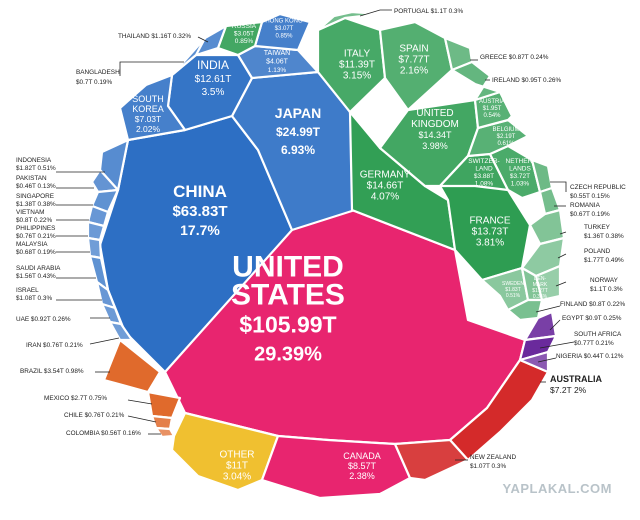 The image size is (640, 520). I want to click on ext-label-israel: ISRAEL, so click(27, 290).